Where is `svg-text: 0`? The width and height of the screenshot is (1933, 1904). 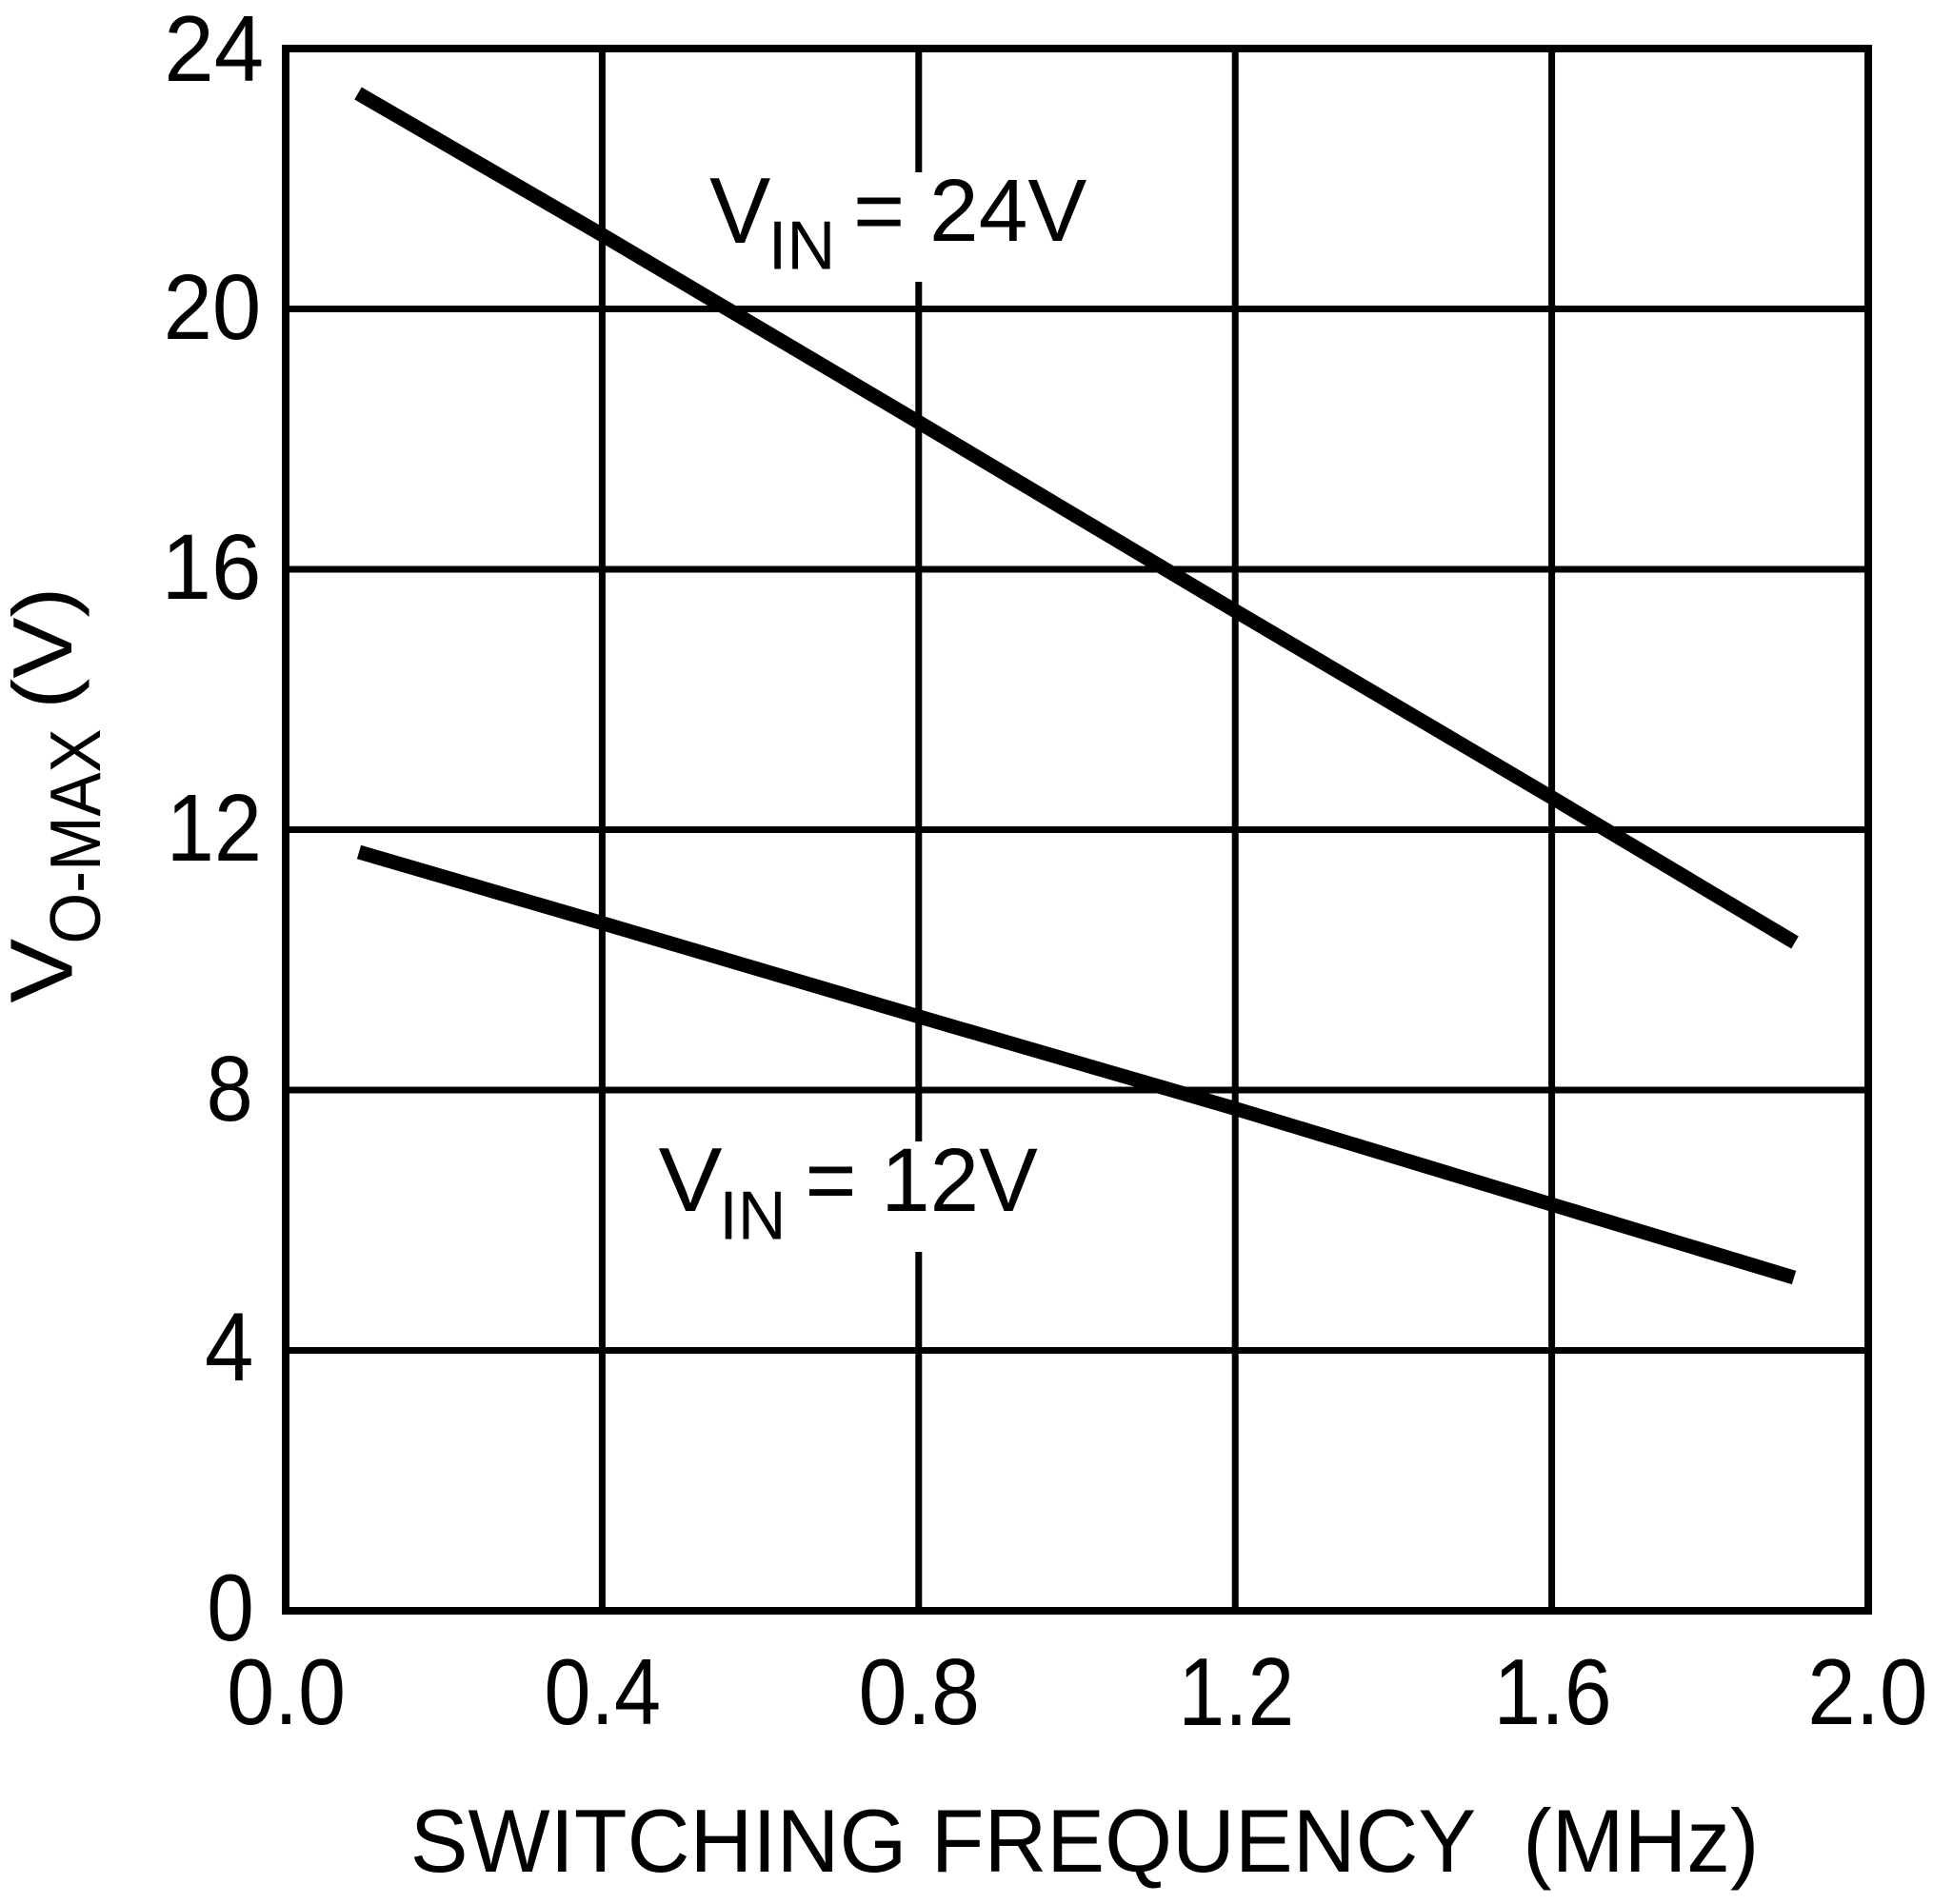 svg-text: 0 is located at coordinates (231, 1608).